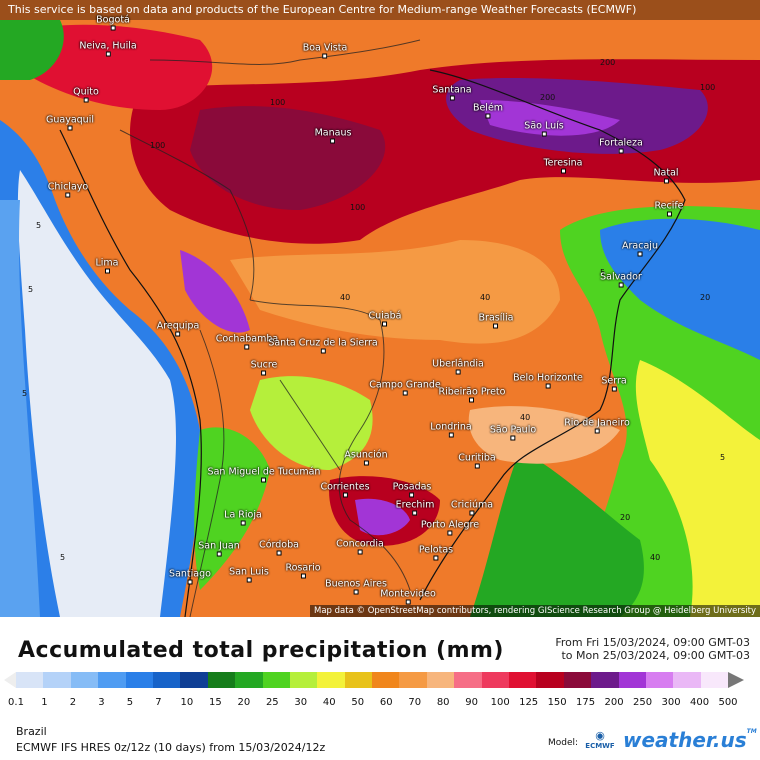 The height and width of the screenshot is (760, 760). I want to click on city-label: Uberlândia, so click(458, 364).